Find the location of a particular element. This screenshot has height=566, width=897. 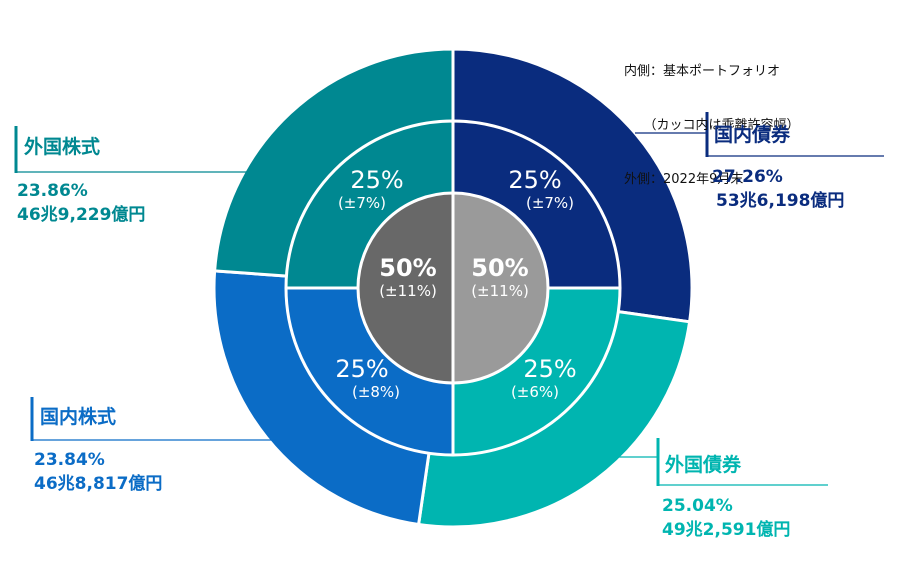

callout-domestic-bonds: 国内債券 is located at coordinates (752, 135).